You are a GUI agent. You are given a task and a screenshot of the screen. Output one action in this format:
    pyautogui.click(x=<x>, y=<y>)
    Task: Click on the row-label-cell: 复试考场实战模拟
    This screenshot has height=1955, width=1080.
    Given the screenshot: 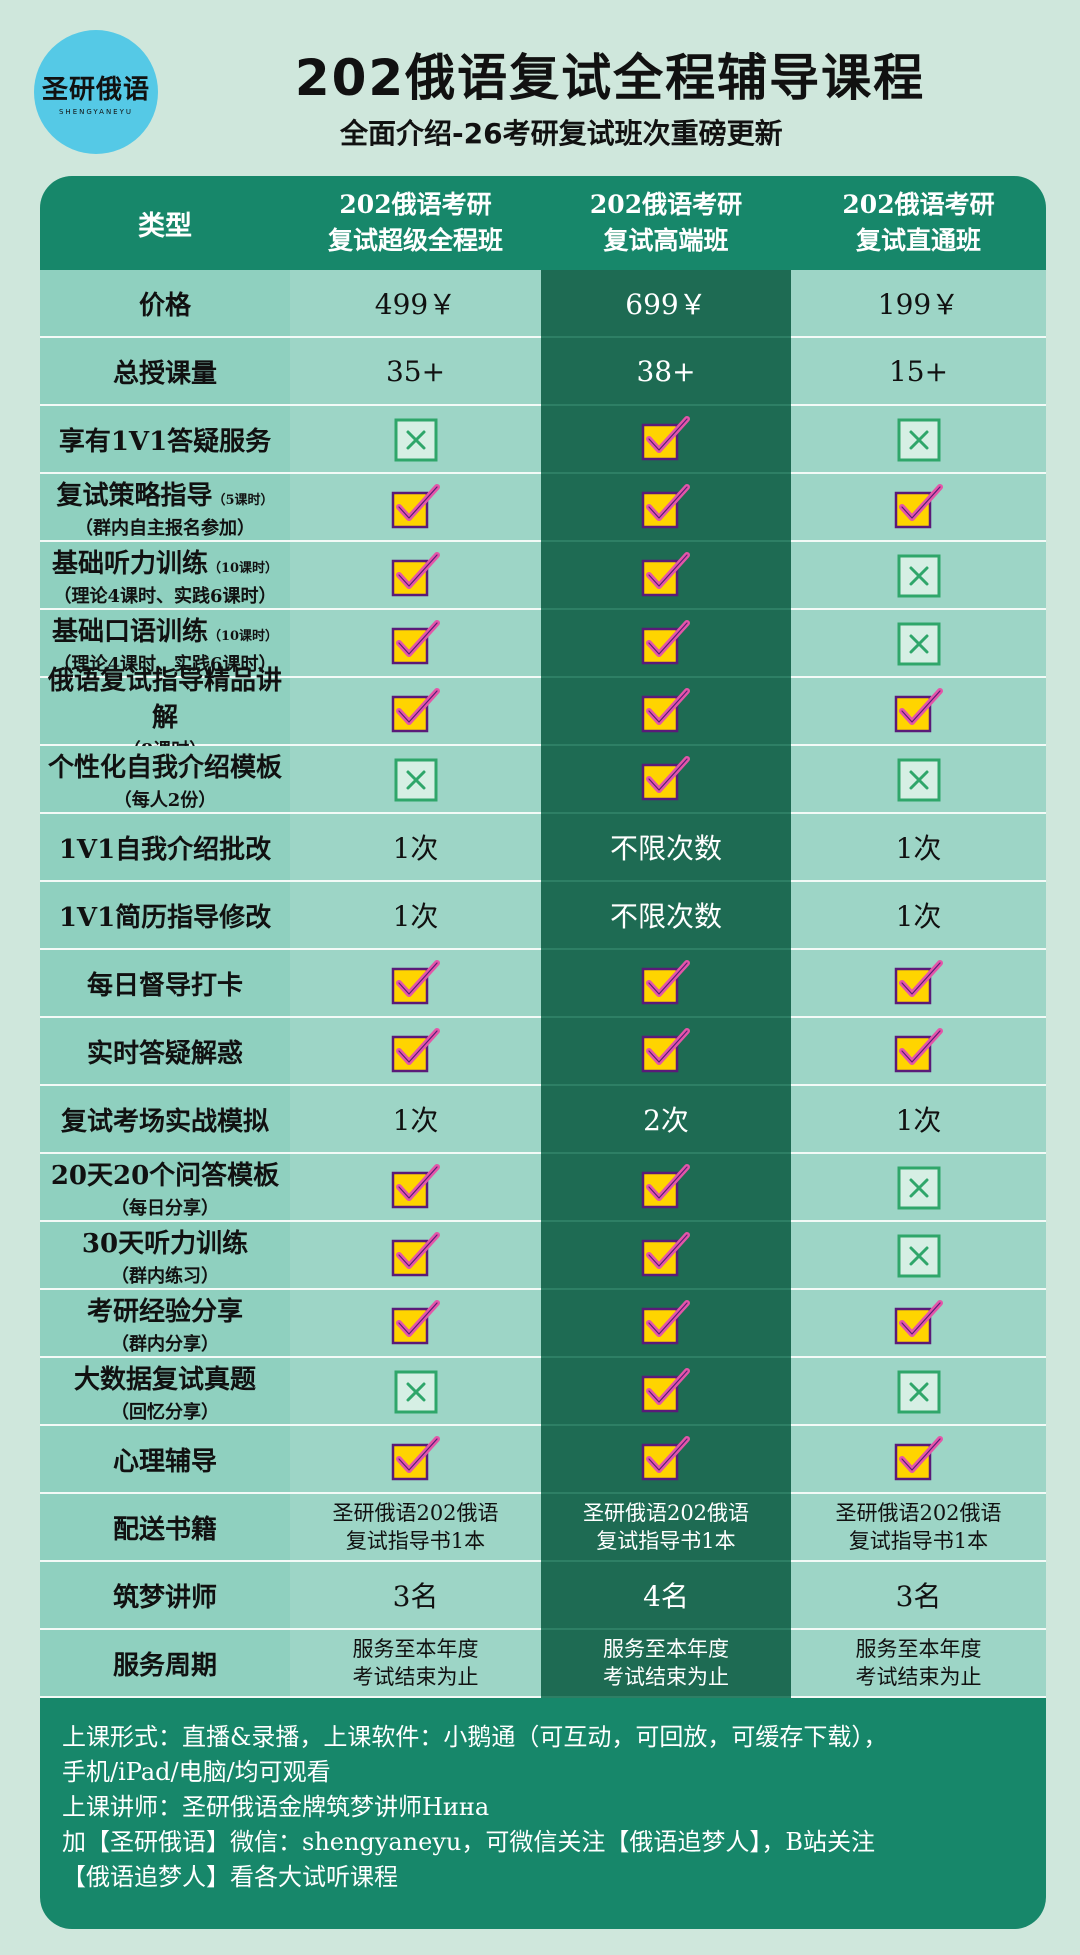 What is the action you would take?
    pyautogui.click(x=165, y=1120)
    